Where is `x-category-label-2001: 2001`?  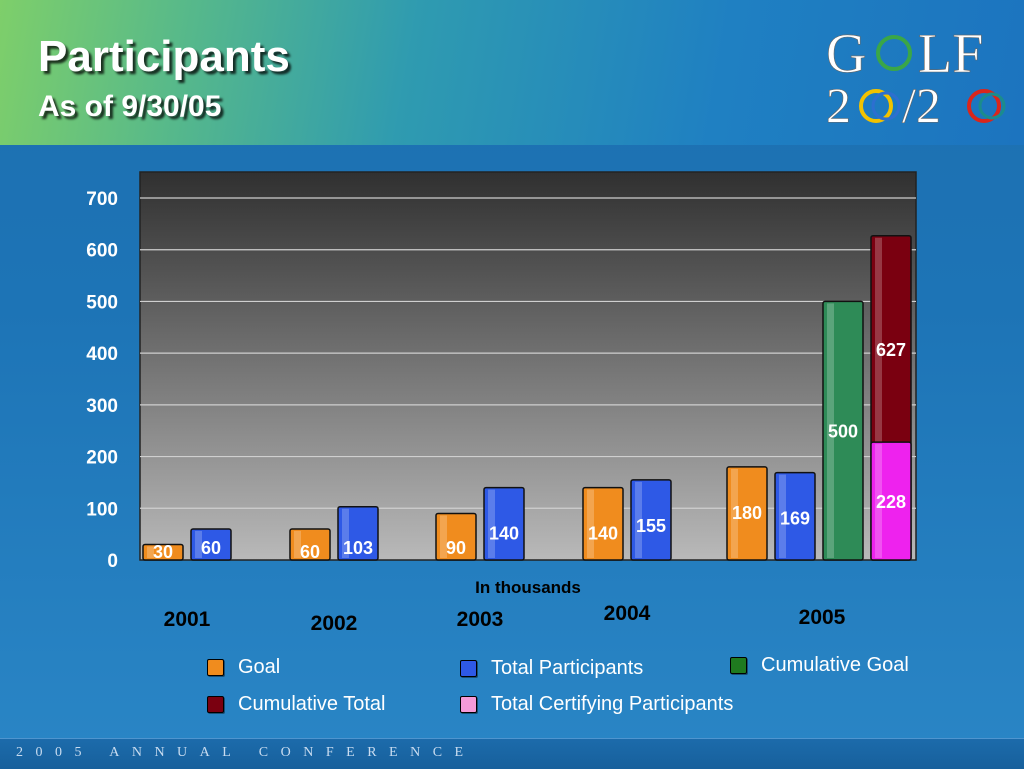
x-category-label-2001: 2001 is located at coordinates (187, 619).